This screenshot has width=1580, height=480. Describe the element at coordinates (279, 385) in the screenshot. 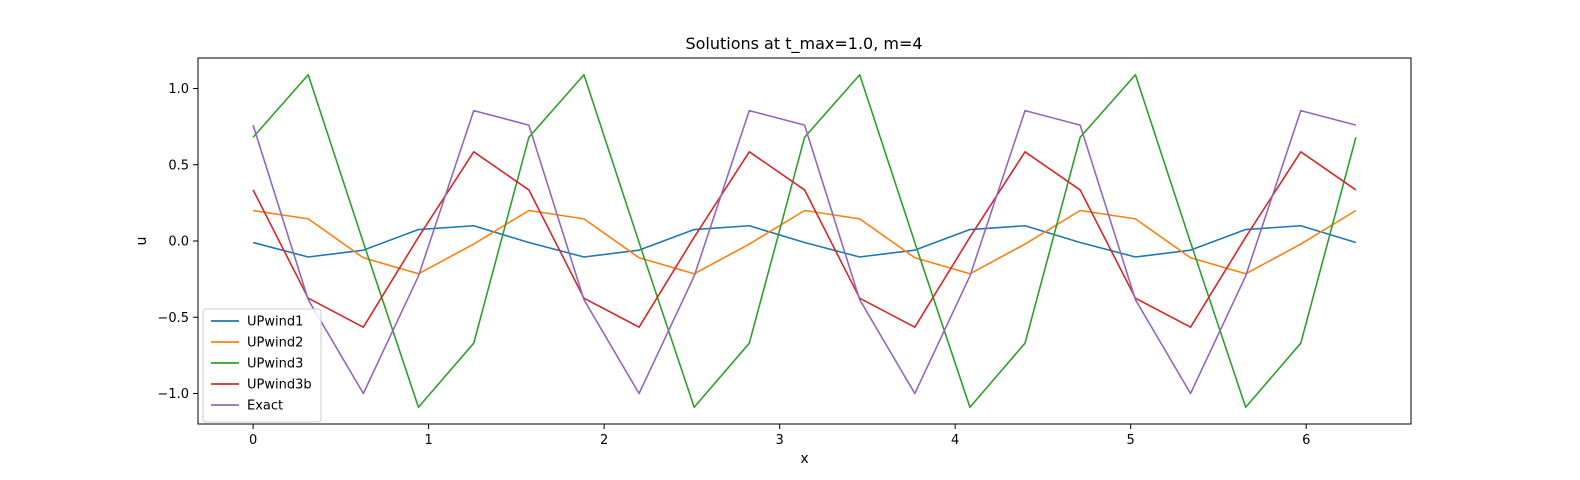

I see `legend-label-upwind3b: UPwind3b` at that location.